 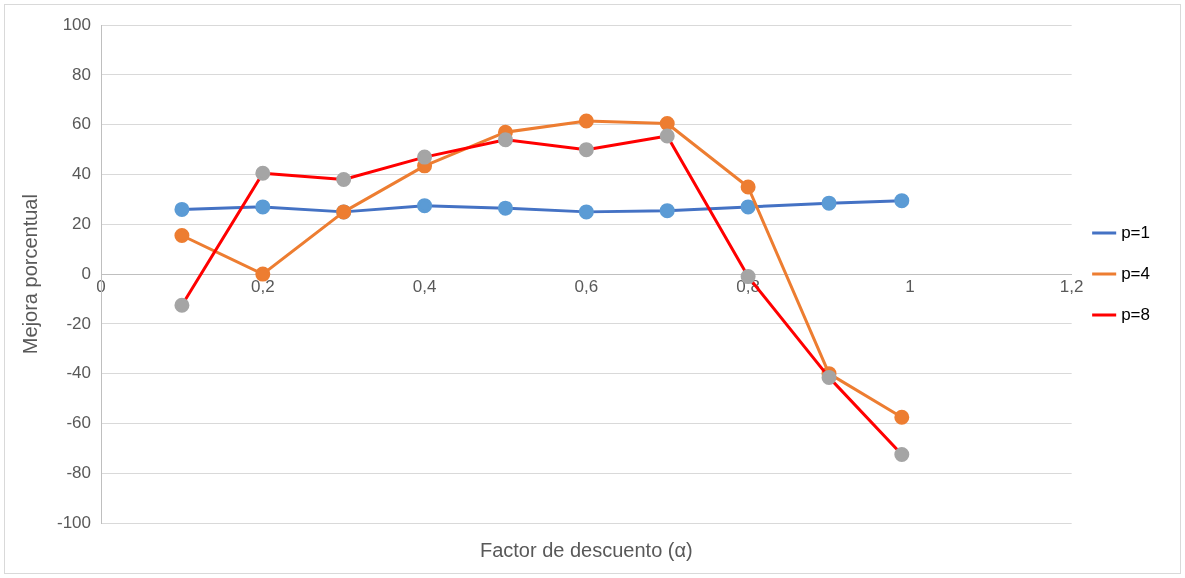 What do you see at coordinates (910, 286) in the screenshot?
I see `x-tick-label: 1` at bounding box center [910, 286].